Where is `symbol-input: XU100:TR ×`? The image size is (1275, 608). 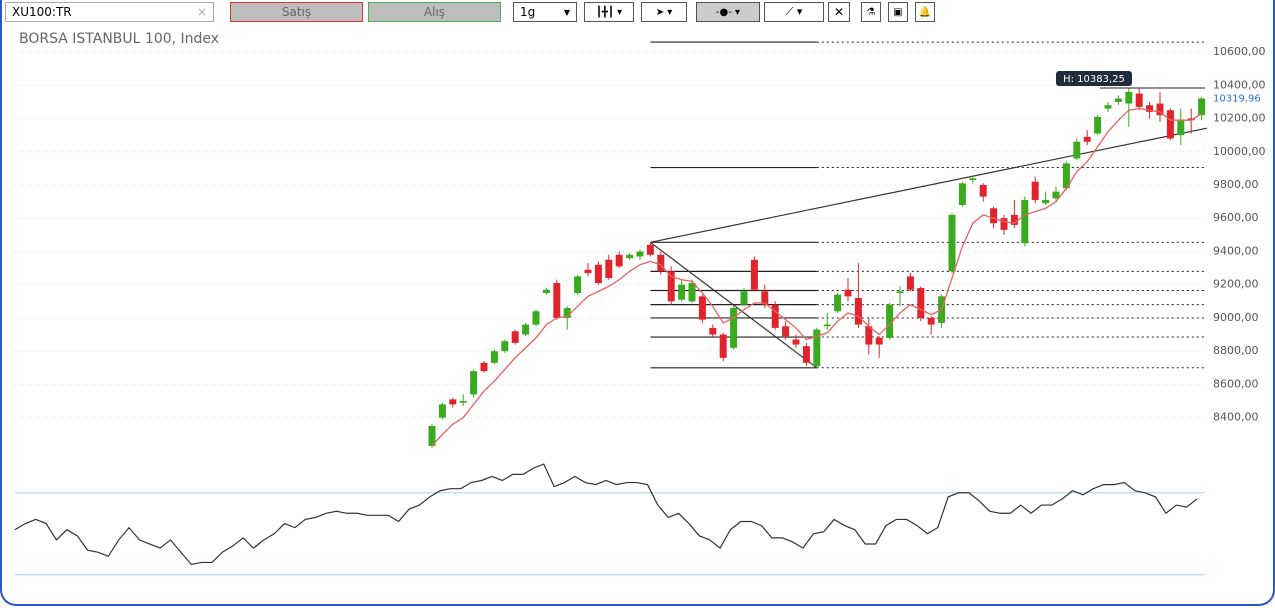
symbol-input: XU100:TR × is located at coordinates (109, 12).